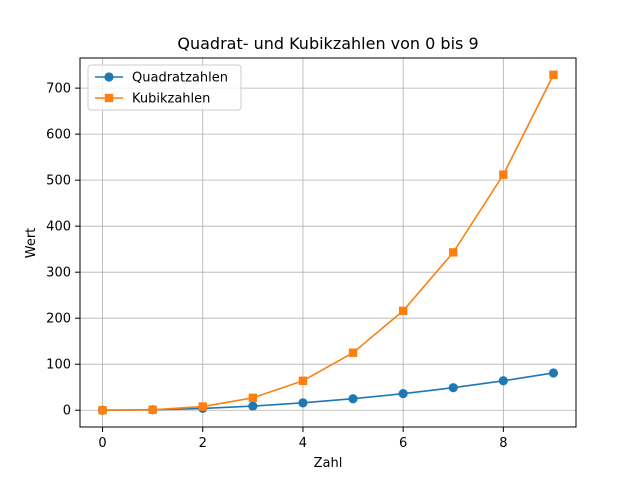 The image size is (640, 480). Describe the element at coordinates (58, 319) in the screenshot. I see `y-tick-label: 200` at that location.